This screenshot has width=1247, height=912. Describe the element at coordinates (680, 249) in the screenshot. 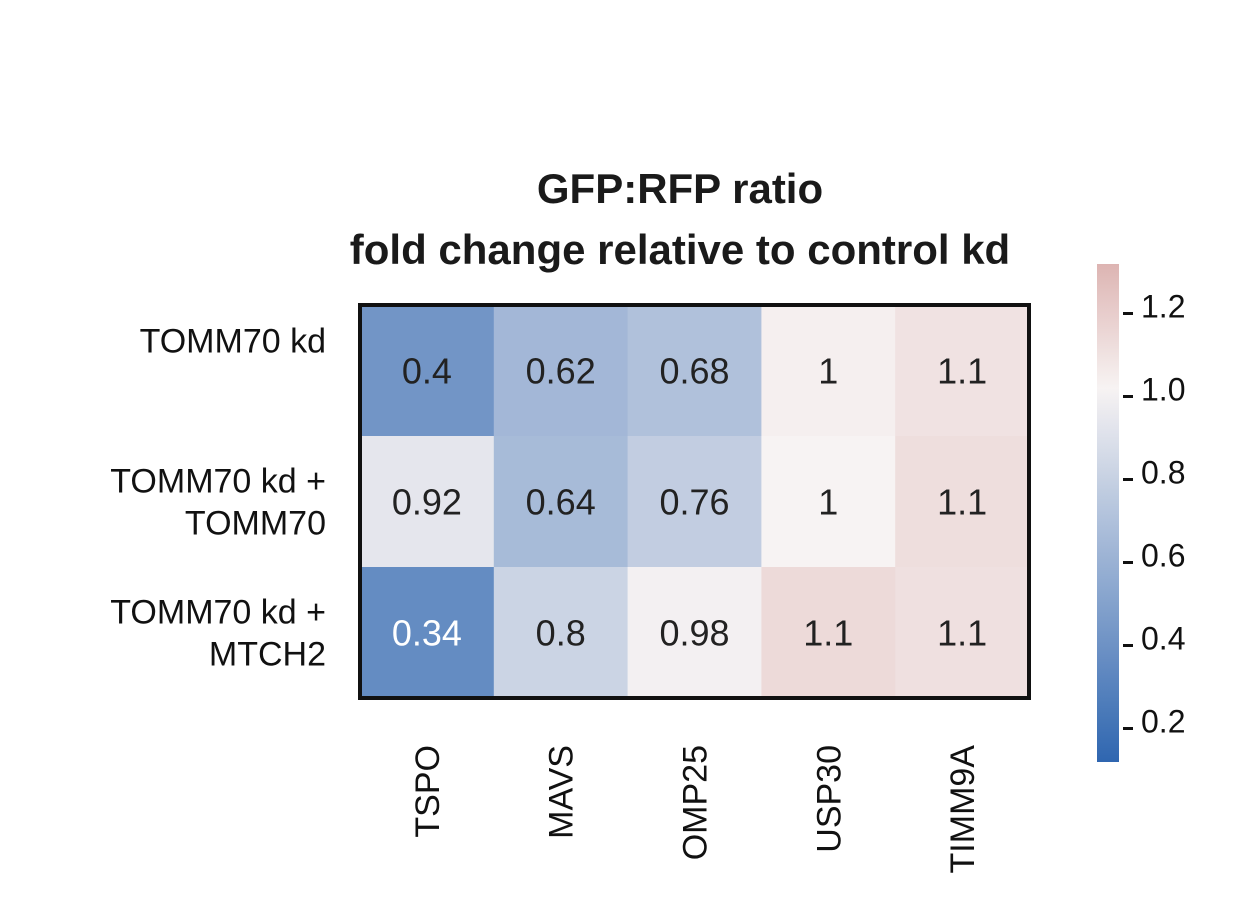

I see `chart-title-line-2: fold change relative to control kd` at that location.